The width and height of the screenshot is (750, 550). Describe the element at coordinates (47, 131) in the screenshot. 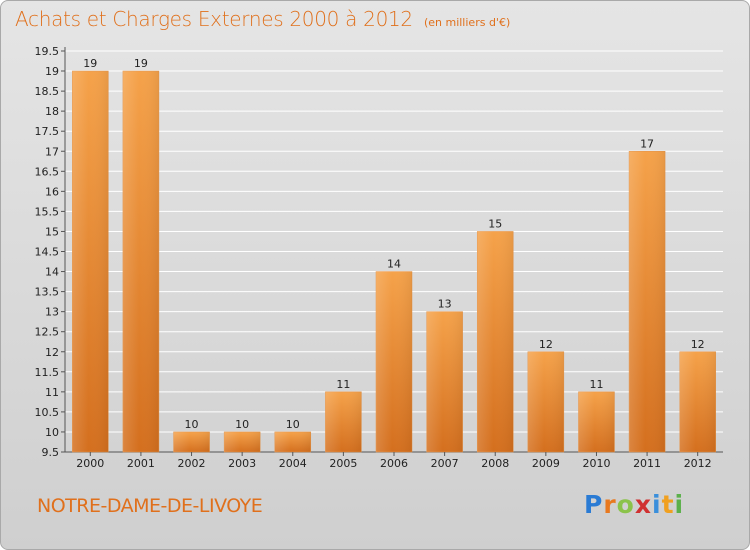

I see `y-tick-label: 17.5` at that location.